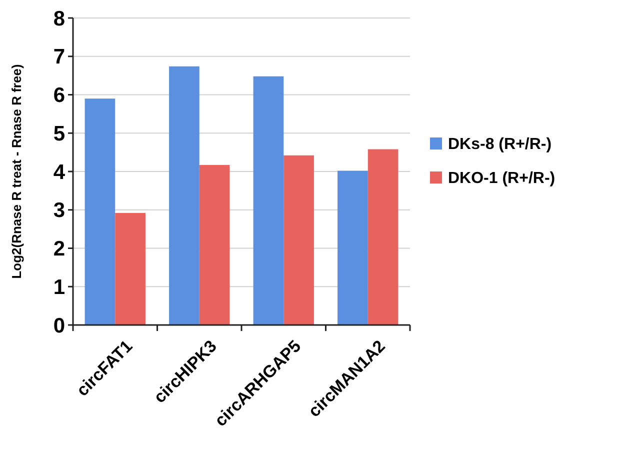  I want to click on legend-label: DKs-8 (R+/R-), so click(500, 145).